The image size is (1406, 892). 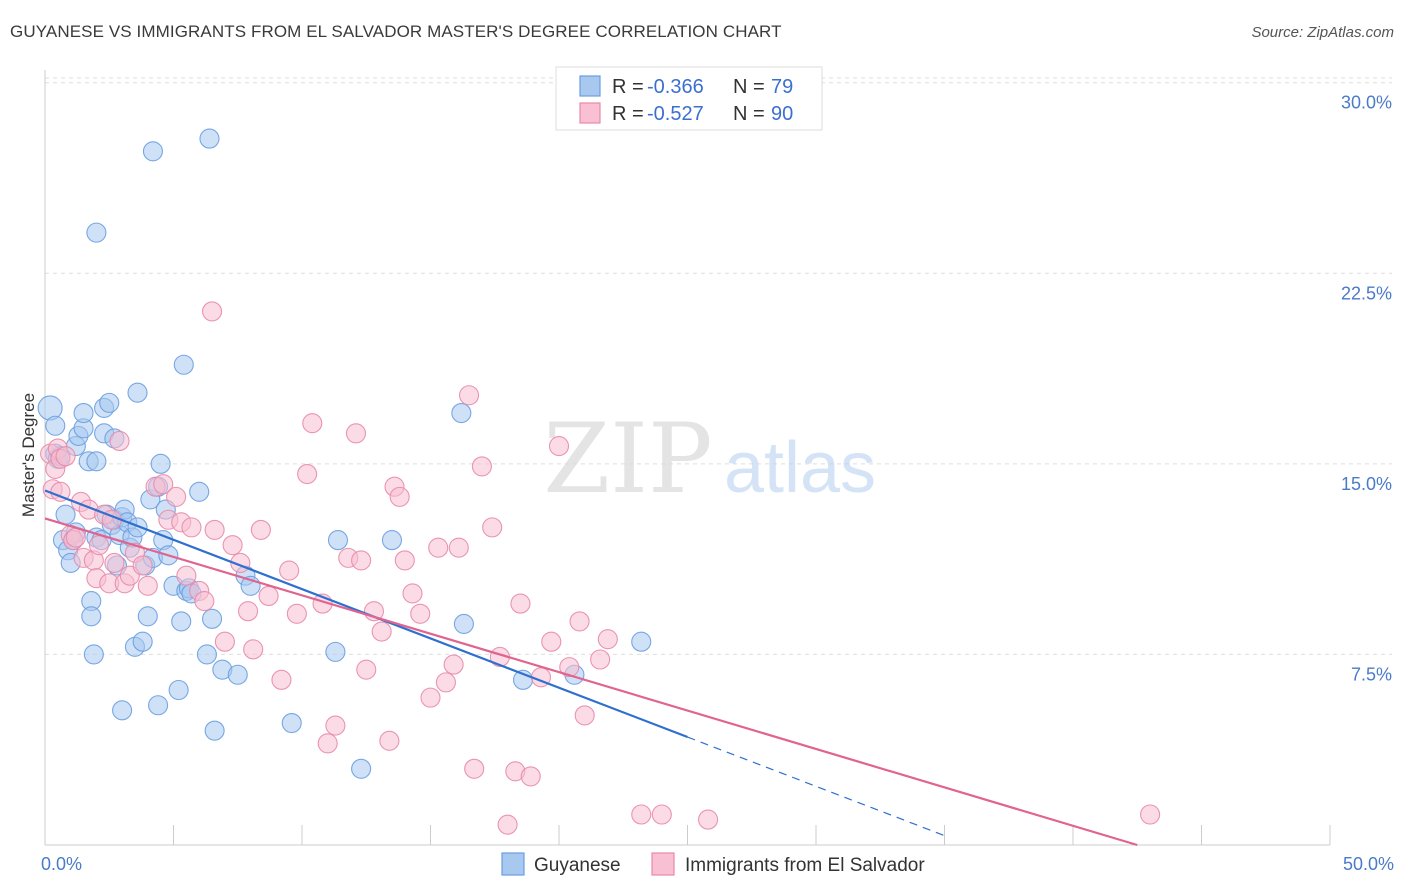 I want to click on watermark: ZIP atlas, so click(x=709, y=459).